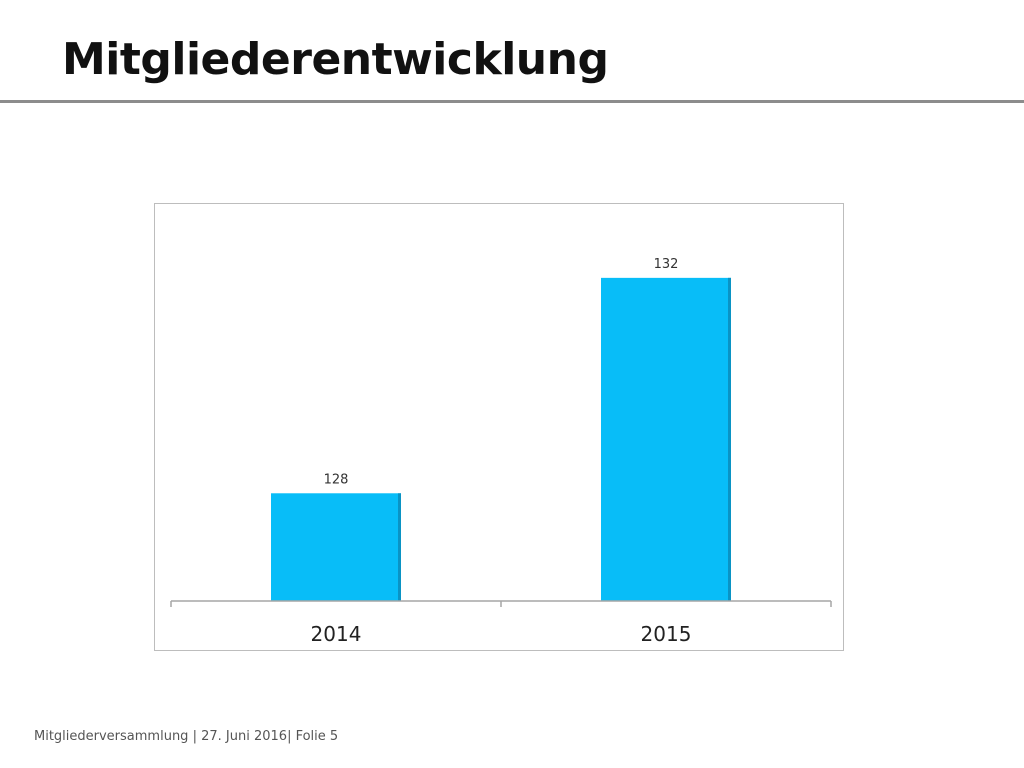  Describe the element at coordinates (512, 101) in the screenshot. I see `title-divider` at that location.